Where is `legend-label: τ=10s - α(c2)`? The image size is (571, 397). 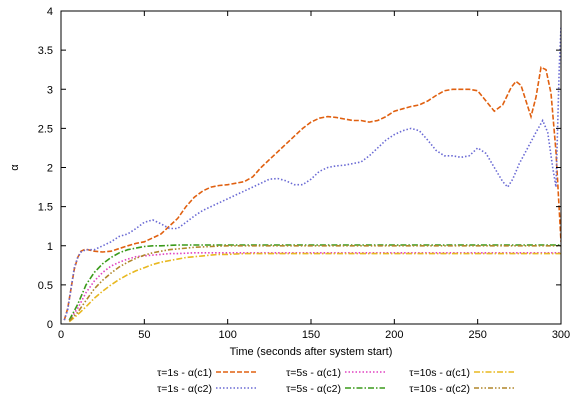 legend-label: τ=10s - α(c2) is located at coordinates (439, 389).